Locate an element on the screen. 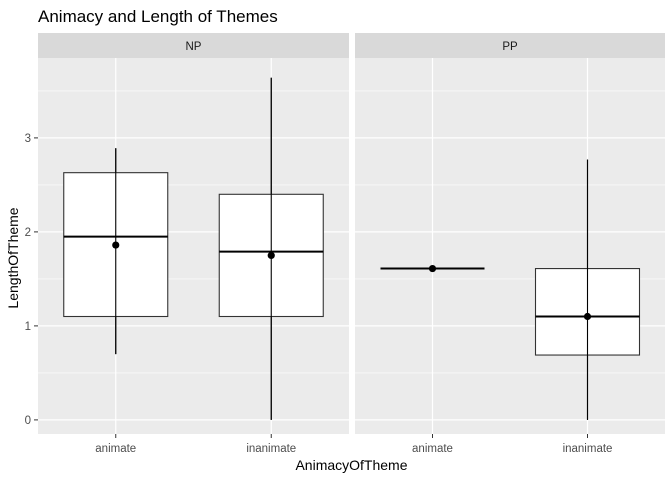 The width and height of the screenshot is (672, 480). facet-label: NP is located at coordinates (194, 47).